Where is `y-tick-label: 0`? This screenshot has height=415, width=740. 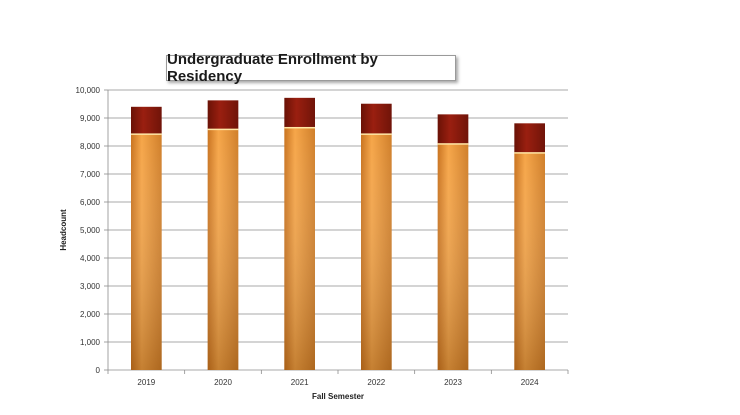
y-tick-label: 0 is located at coordinates (98, 370).